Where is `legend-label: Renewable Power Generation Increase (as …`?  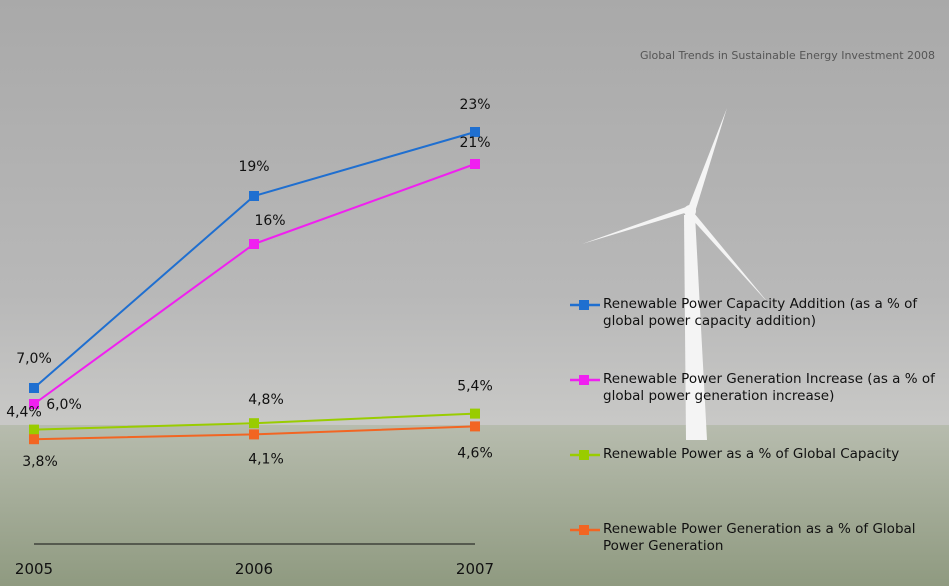 legend-label: Renewable Power Generation Increase (as … is located at coordinates (769, 387).